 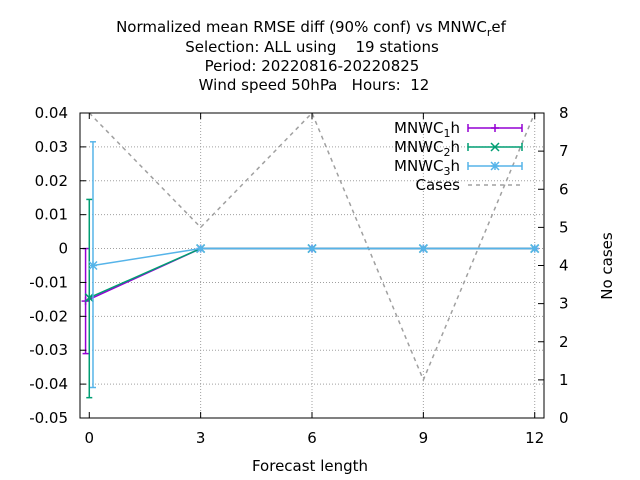 I want to click on y-tick-label: -0.02, so click(x=48, y=316).